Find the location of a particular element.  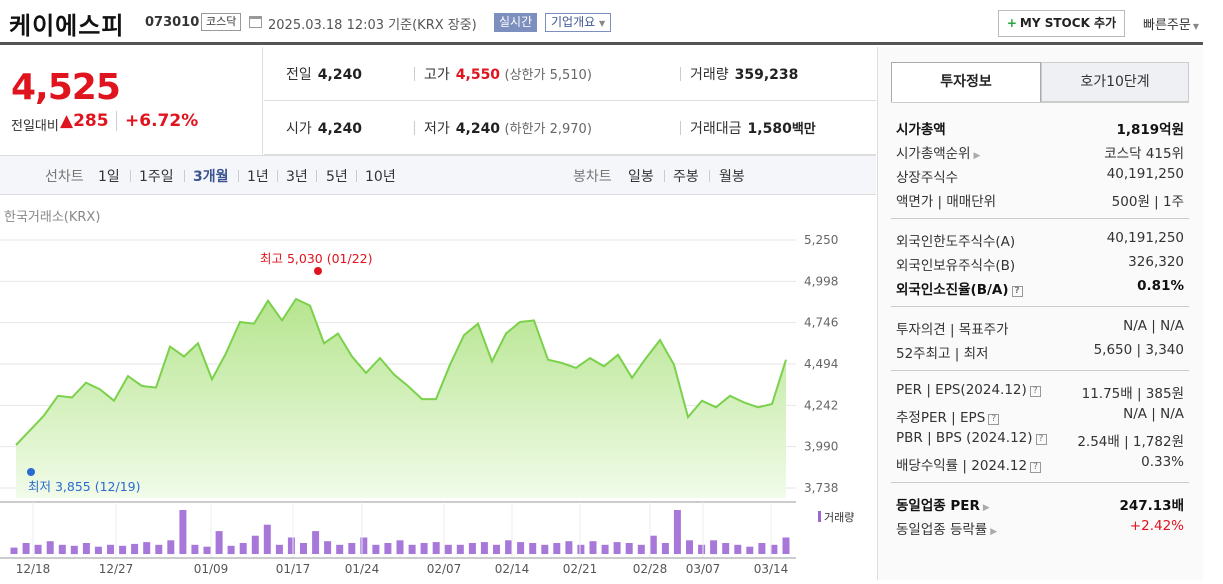

info-row: PBR | BPS (2024.12)? 2.54배 | 1,782원 is located at coordinates (1040, 442).